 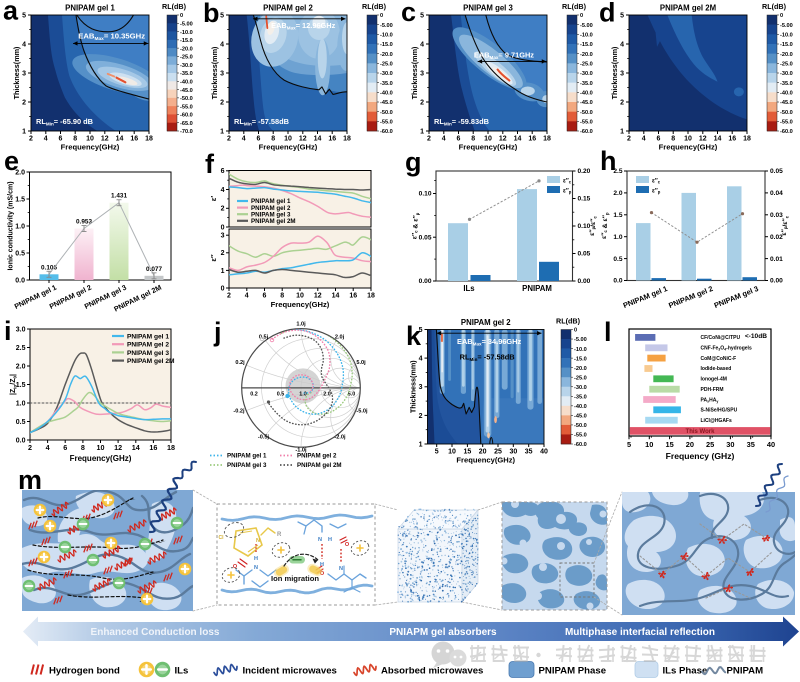 I want to click on svg-text: PNIPAM gel 2M, so click(x=319, y=465).